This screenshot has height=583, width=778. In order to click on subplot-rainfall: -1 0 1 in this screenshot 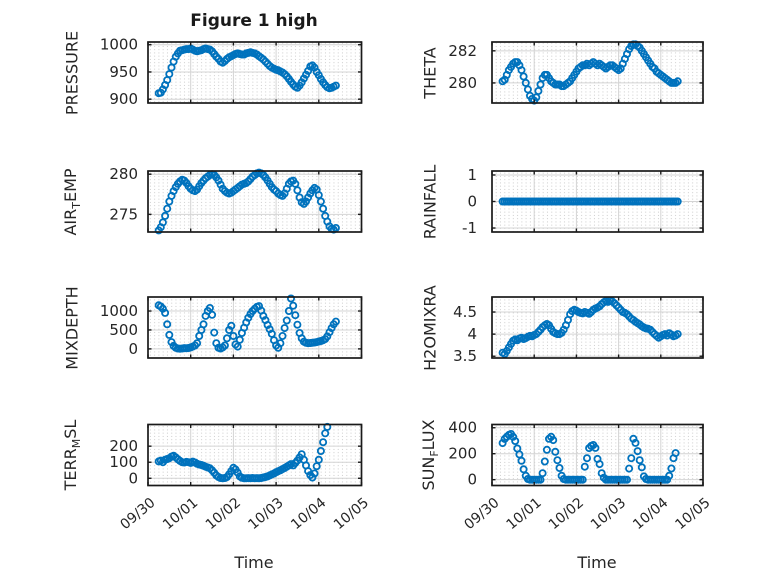, I will do `click(583, 201)`.